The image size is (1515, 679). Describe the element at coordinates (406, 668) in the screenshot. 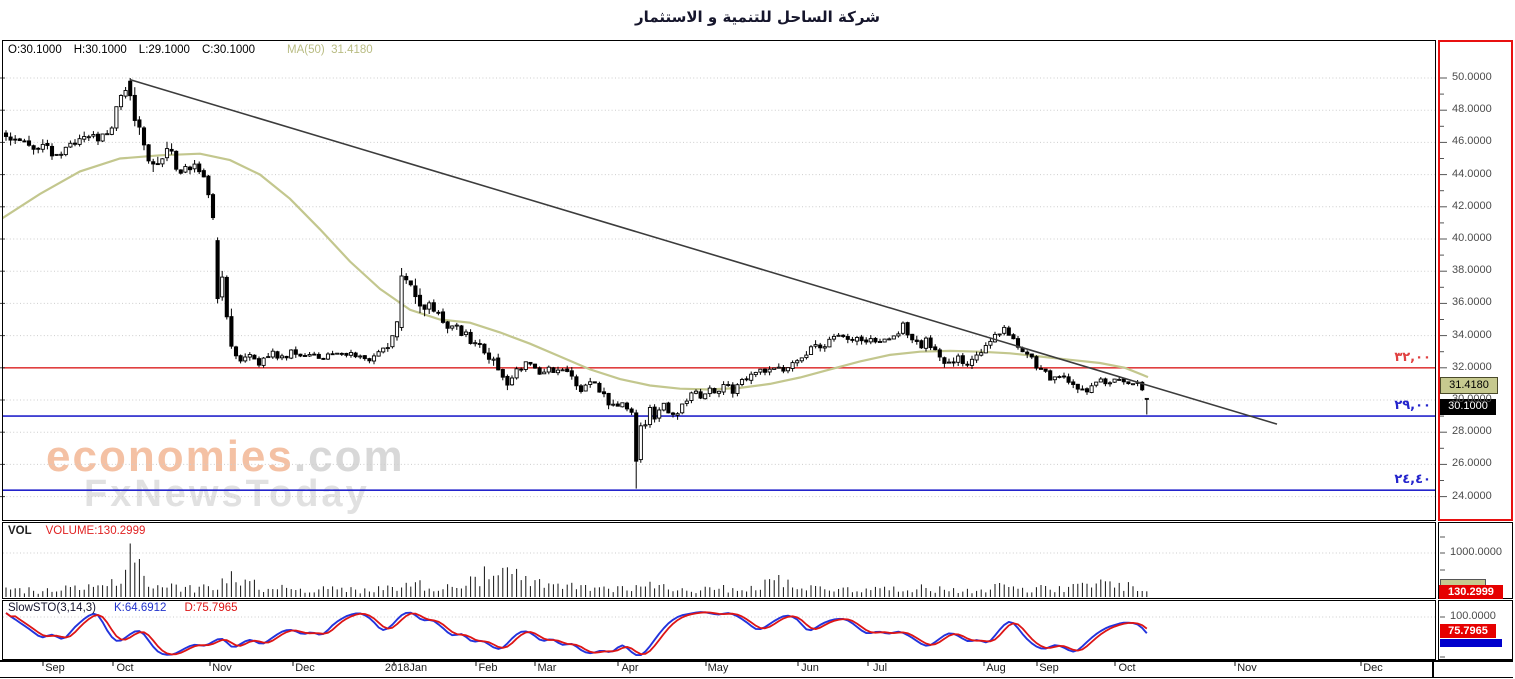

I see `month-label-2018jan: 2018Jan` at that location.